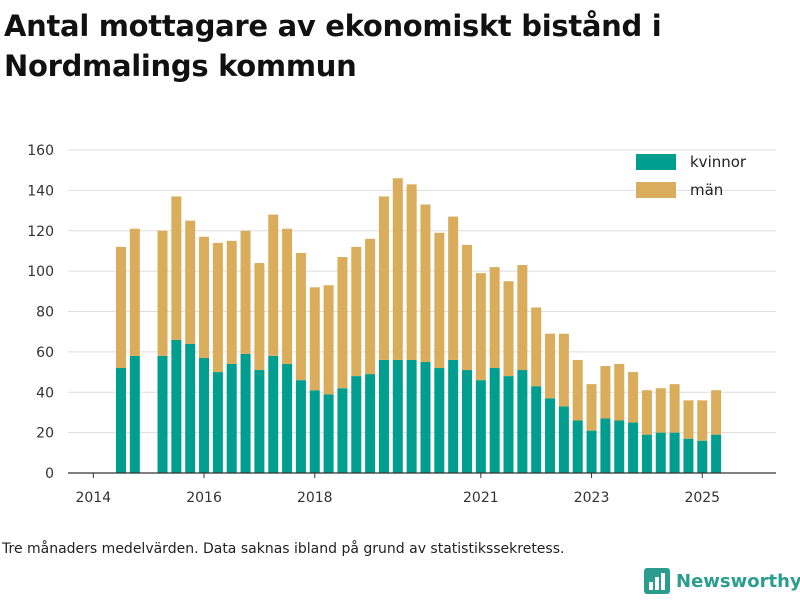  What do you see at coordinates (45, 313) in the screenshot?
I see `y-tick-label: 80` at bounding box center [45, 313].